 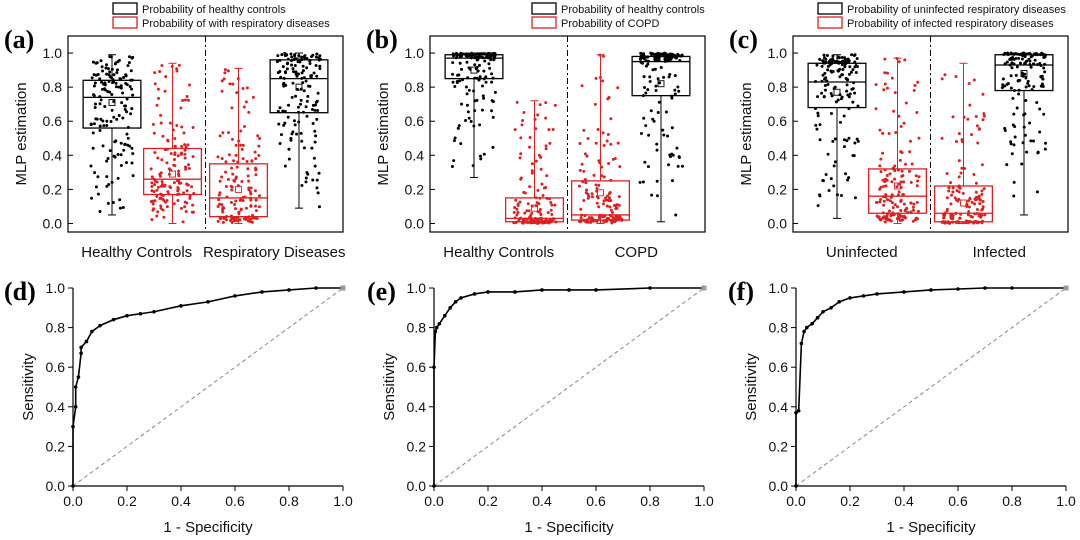 I want to click on legend-label: Probability of healthy controls, so click(x=633, y=10).